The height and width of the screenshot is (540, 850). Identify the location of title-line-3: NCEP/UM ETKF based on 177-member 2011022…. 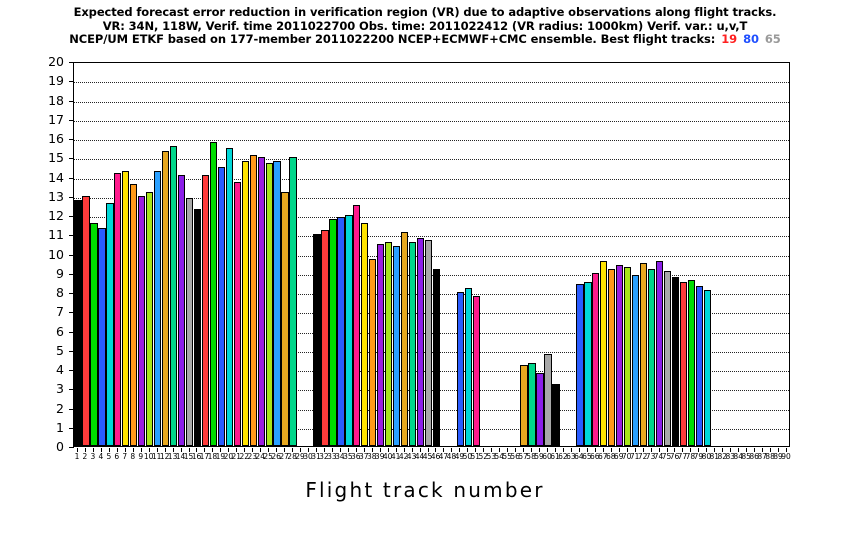
(425, 39).